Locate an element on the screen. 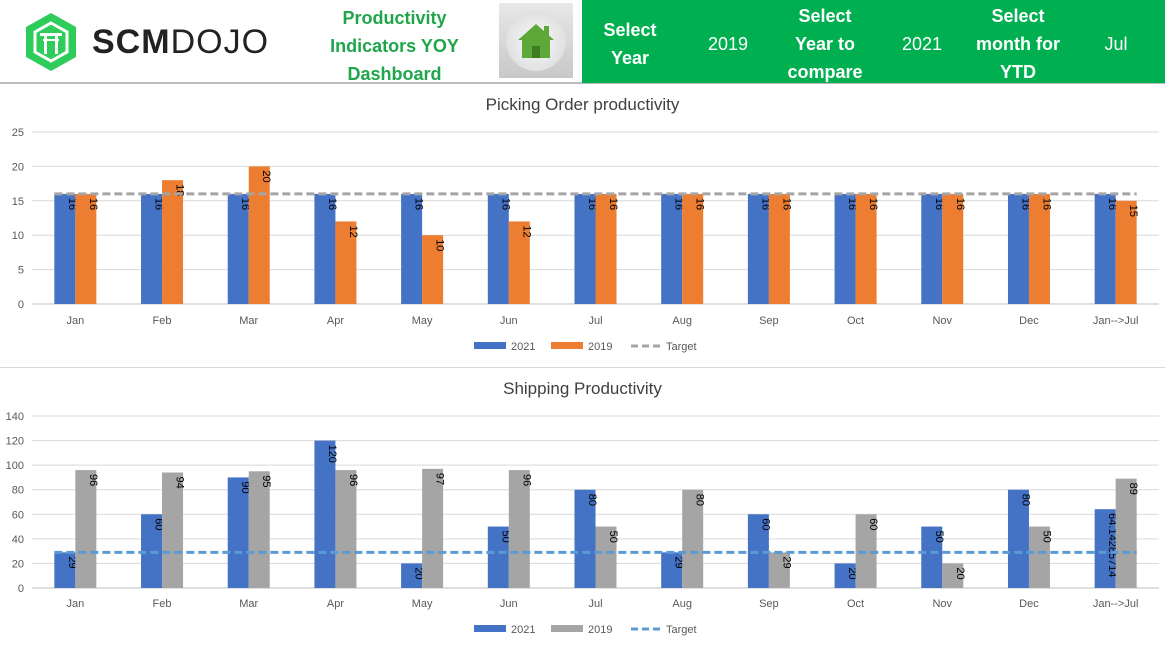 Image resolution: width=1165 pixels, height=645 pixels. data-label: 15 is located at coordinates (1133, 211).